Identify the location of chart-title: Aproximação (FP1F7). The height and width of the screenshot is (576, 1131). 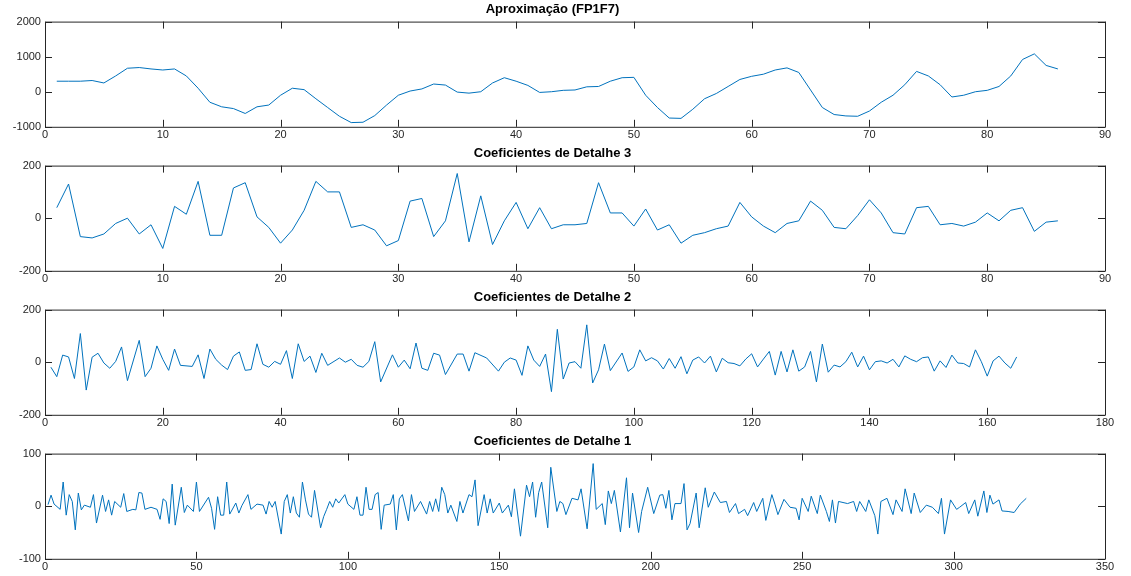
(552, 9).